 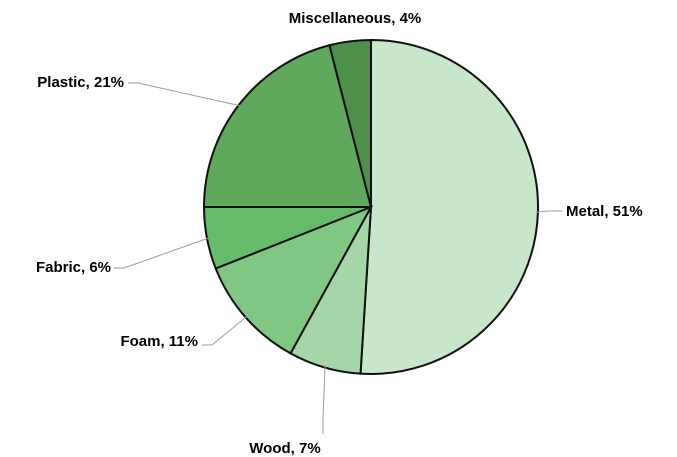 I want to click on slice-label-fabric: Fabric, 6%, so click(x=73, y=267).